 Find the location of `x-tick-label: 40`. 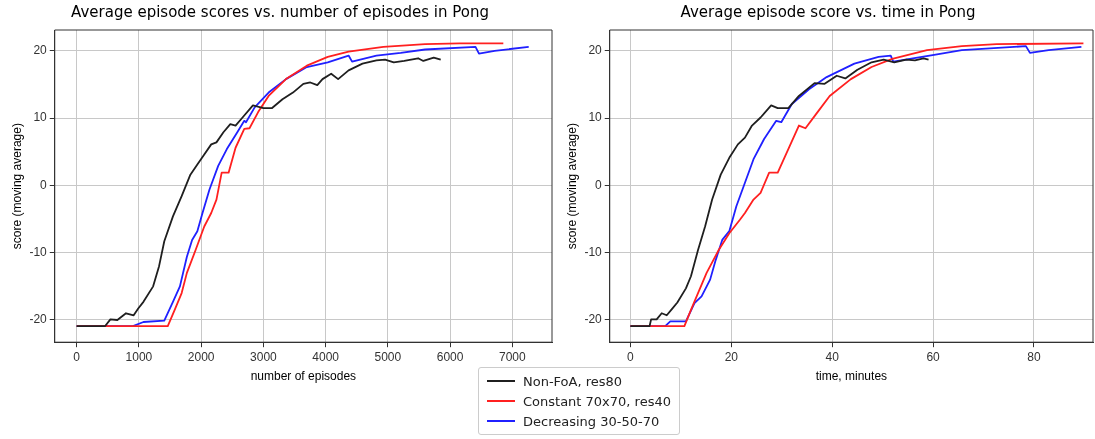

x-tick-label: 40 is located at coordinates (832, 356).